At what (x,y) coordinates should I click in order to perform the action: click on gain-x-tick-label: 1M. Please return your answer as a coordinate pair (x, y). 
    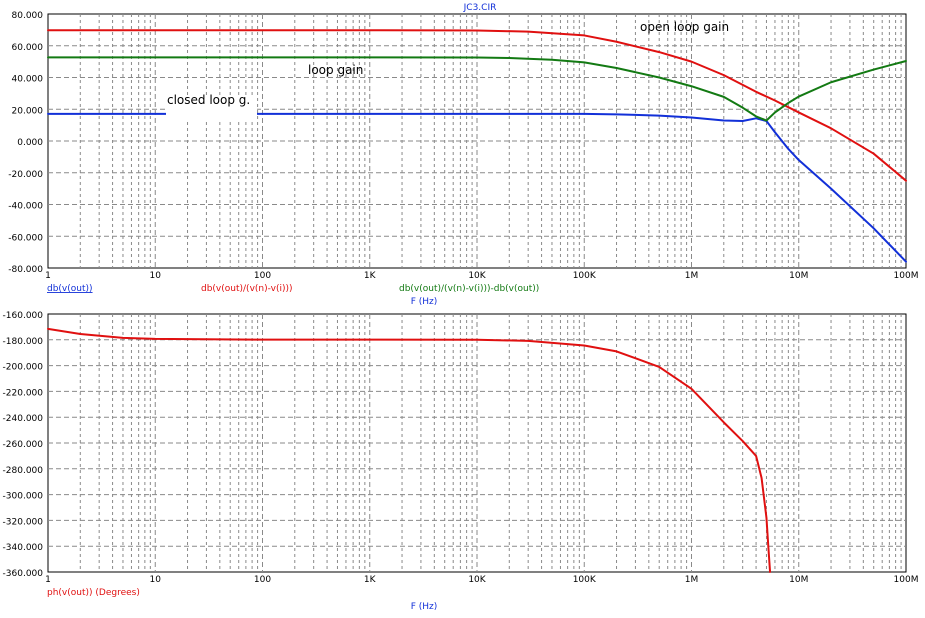
    Looking at the image, I should click on (692, 276).